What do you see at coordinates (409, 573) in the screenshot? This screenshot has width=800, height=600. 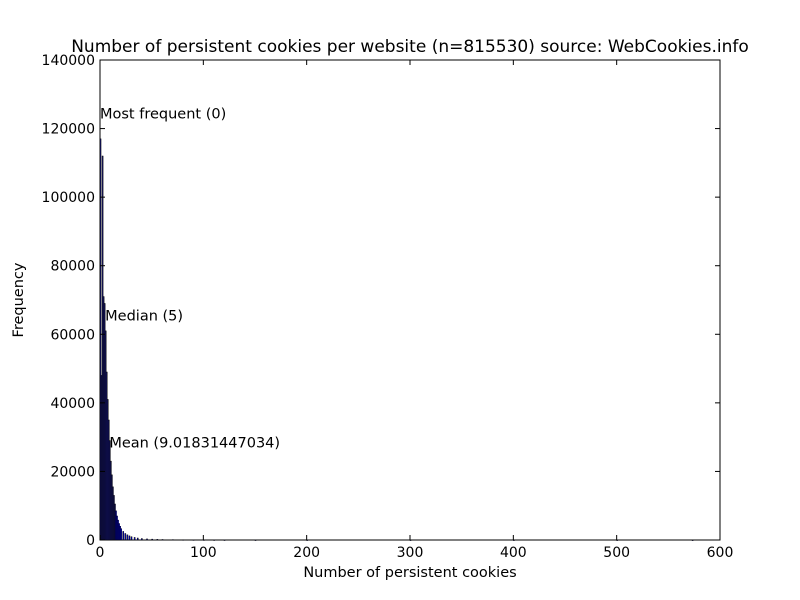 I see `x-axis-label: Number of persistent cookies` at bounding box center [409, 573].